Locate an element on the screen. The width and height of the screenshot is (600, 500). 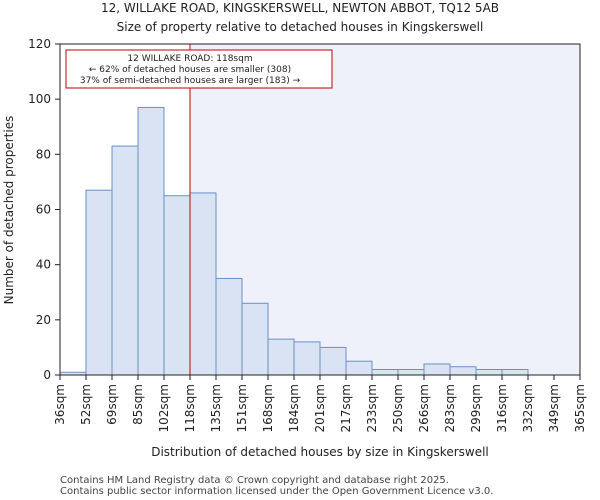
y-tick-label: 100 is located at coordinates (39, 99).